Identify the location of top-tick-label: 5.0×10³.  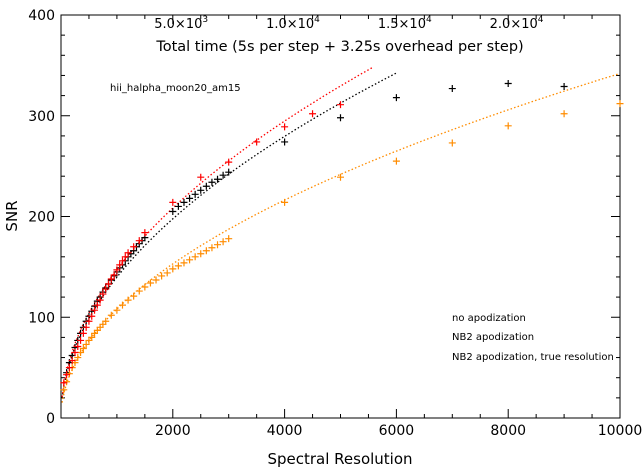
(181, 23).